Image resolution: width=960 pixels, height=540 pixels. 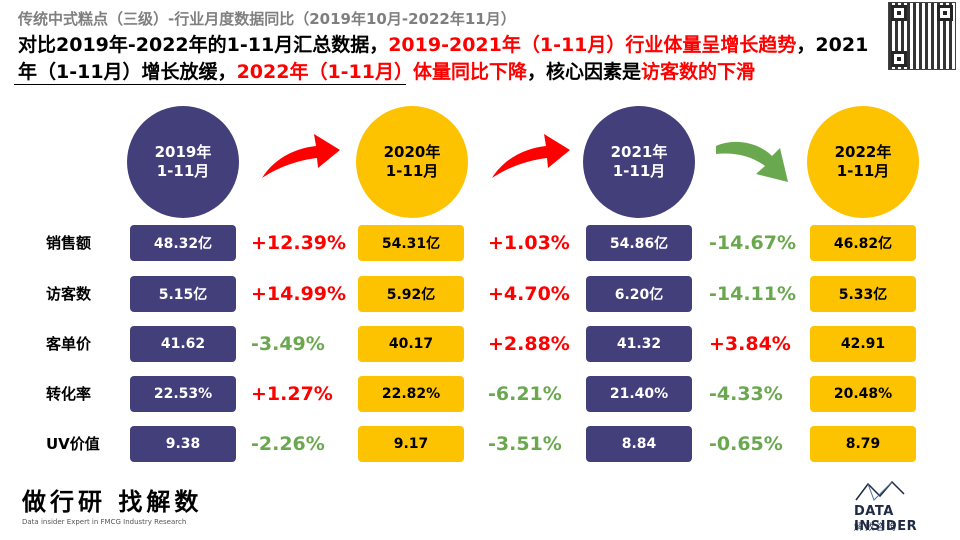 I want to click on year-circle-2020: 2020年 1-11月, so click(x=412, y=162).